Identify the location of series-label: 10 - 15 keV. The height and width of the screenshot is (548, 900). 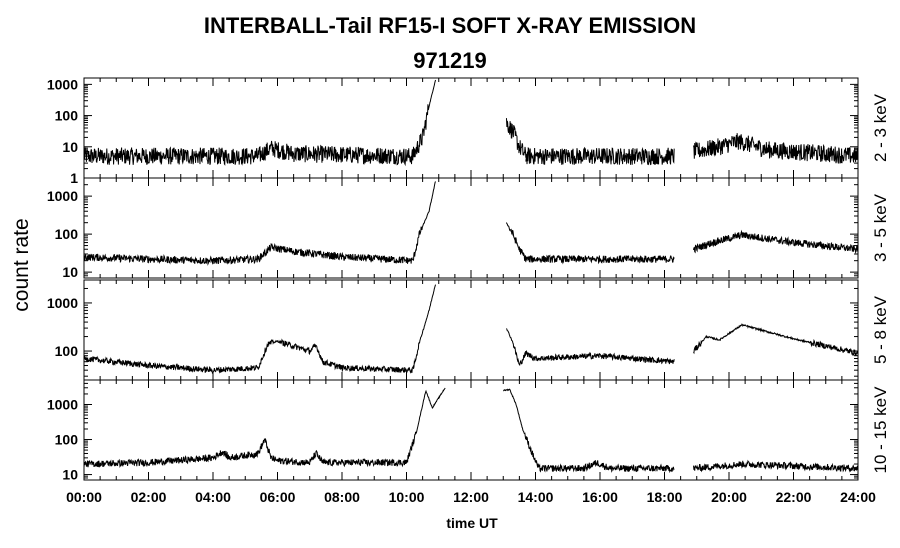
(880, 430).